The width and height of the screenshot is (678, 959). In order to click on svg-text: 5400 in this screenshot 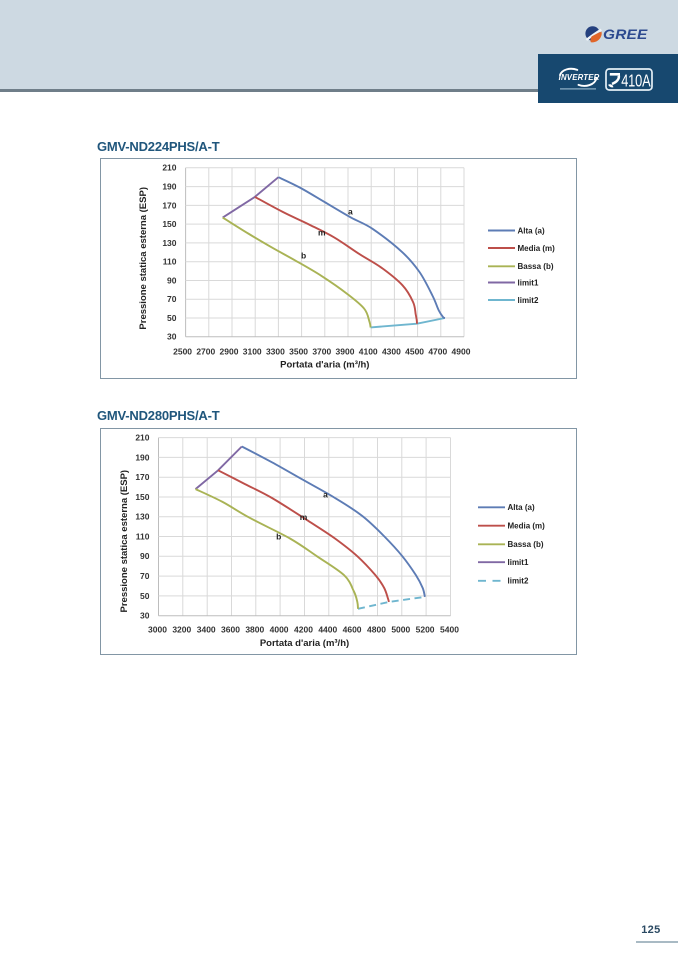, I will do `click(449, 629)`.